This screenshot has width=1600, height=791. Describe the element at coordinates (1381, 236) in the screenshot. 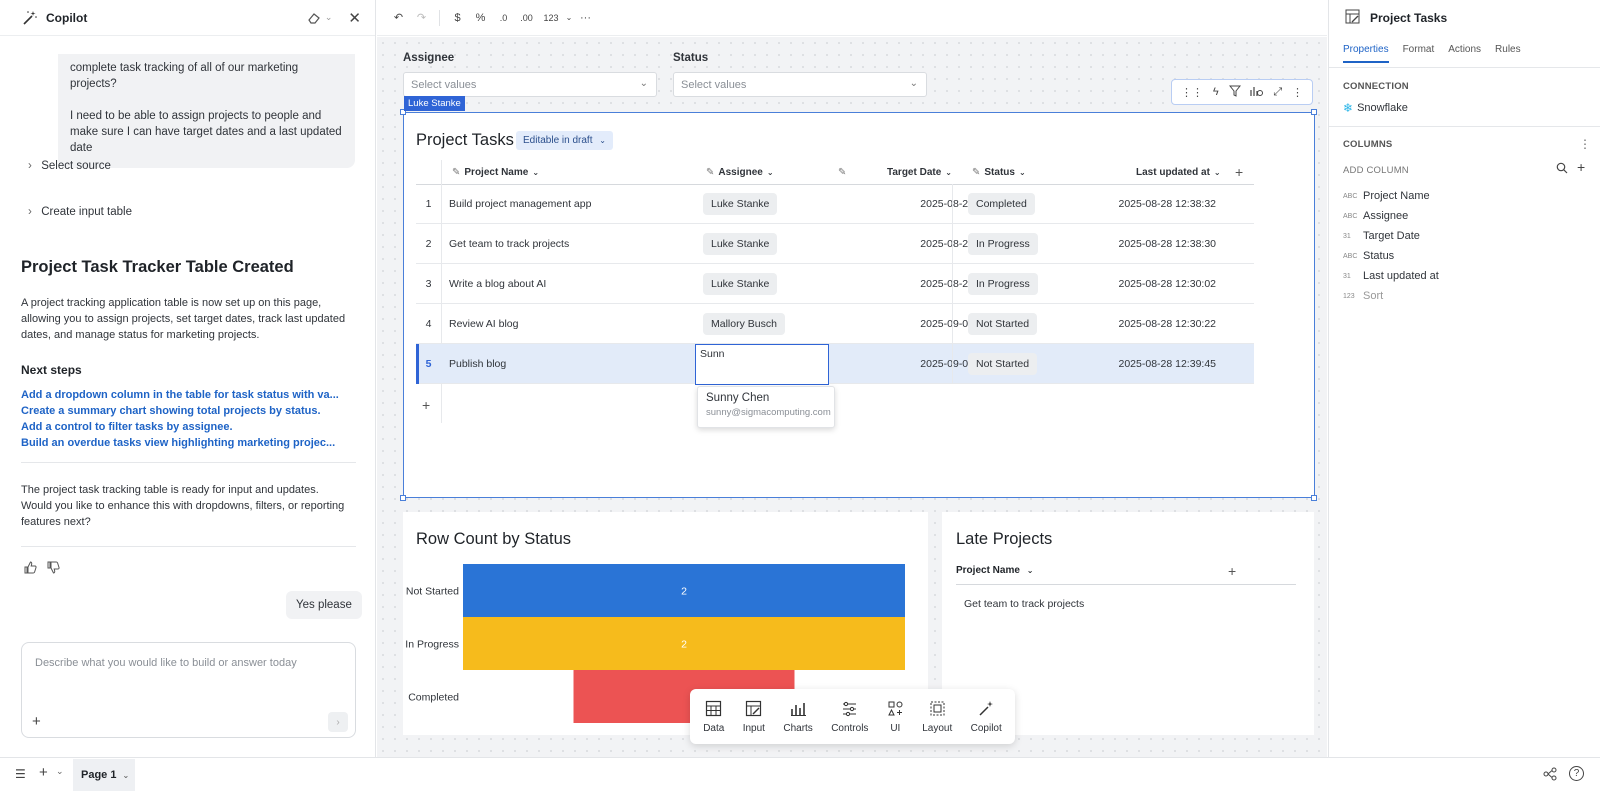

I see `column-item-target-date: 31 Target Date` at that location.